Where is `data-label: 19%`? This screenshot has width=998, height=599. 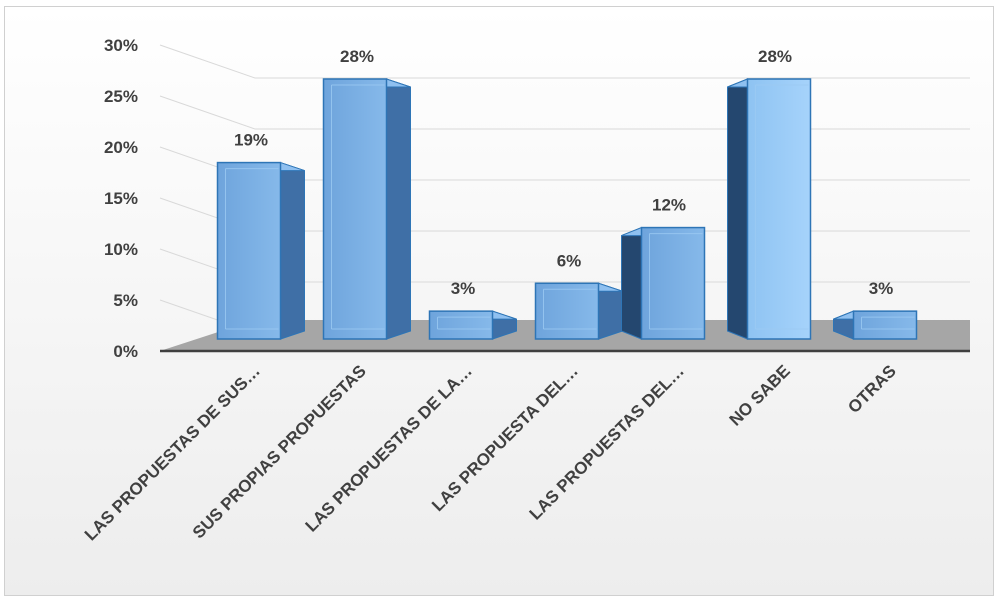
data-label: 19% is located at coordinates (251, 140).